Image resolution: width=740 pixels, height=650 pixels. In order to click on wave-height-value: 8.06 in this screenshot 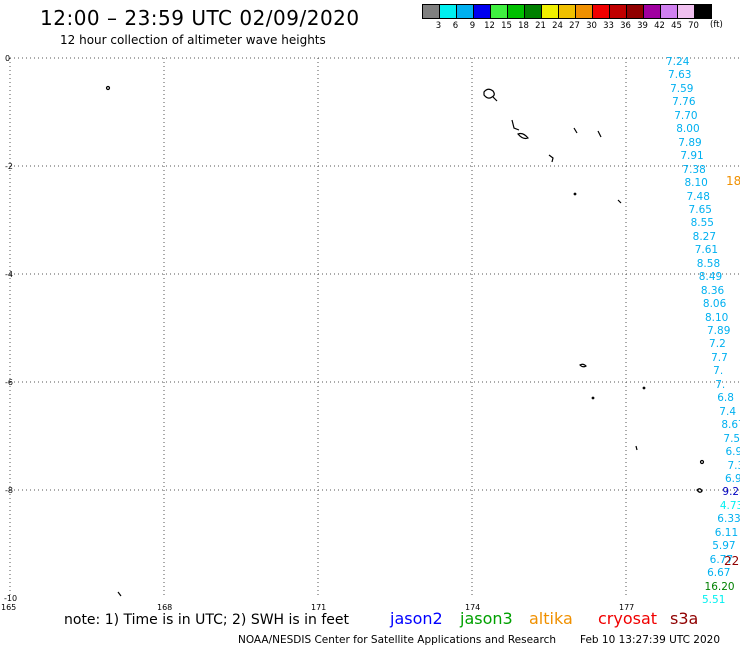, I will do `click(714, 304)`.